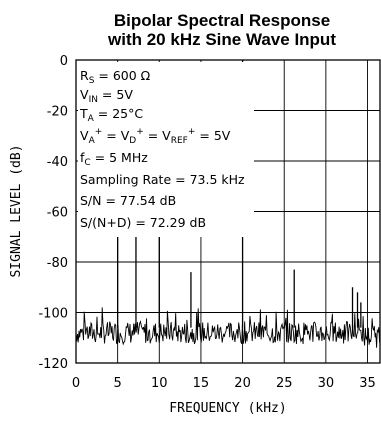 This screenshot has width=381, height=423. What do you see at coordinates (326, 383) in the screenshot?
I see `x-tick-label: 30` at bounding box center [326, 383].